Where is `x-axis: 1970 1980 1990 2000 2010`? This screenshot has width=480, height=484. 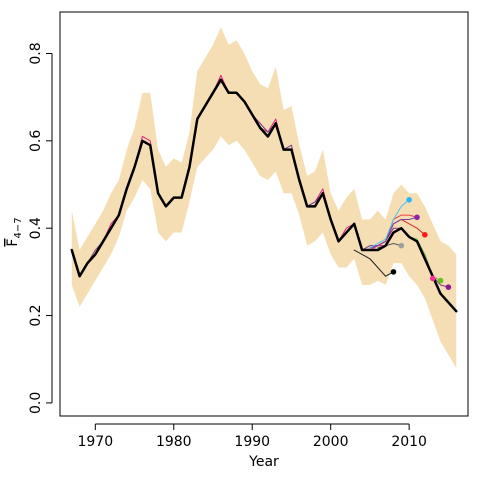
x-axis: 1970 1980 1990 2000 2010 is located at coordinates (252, 436).